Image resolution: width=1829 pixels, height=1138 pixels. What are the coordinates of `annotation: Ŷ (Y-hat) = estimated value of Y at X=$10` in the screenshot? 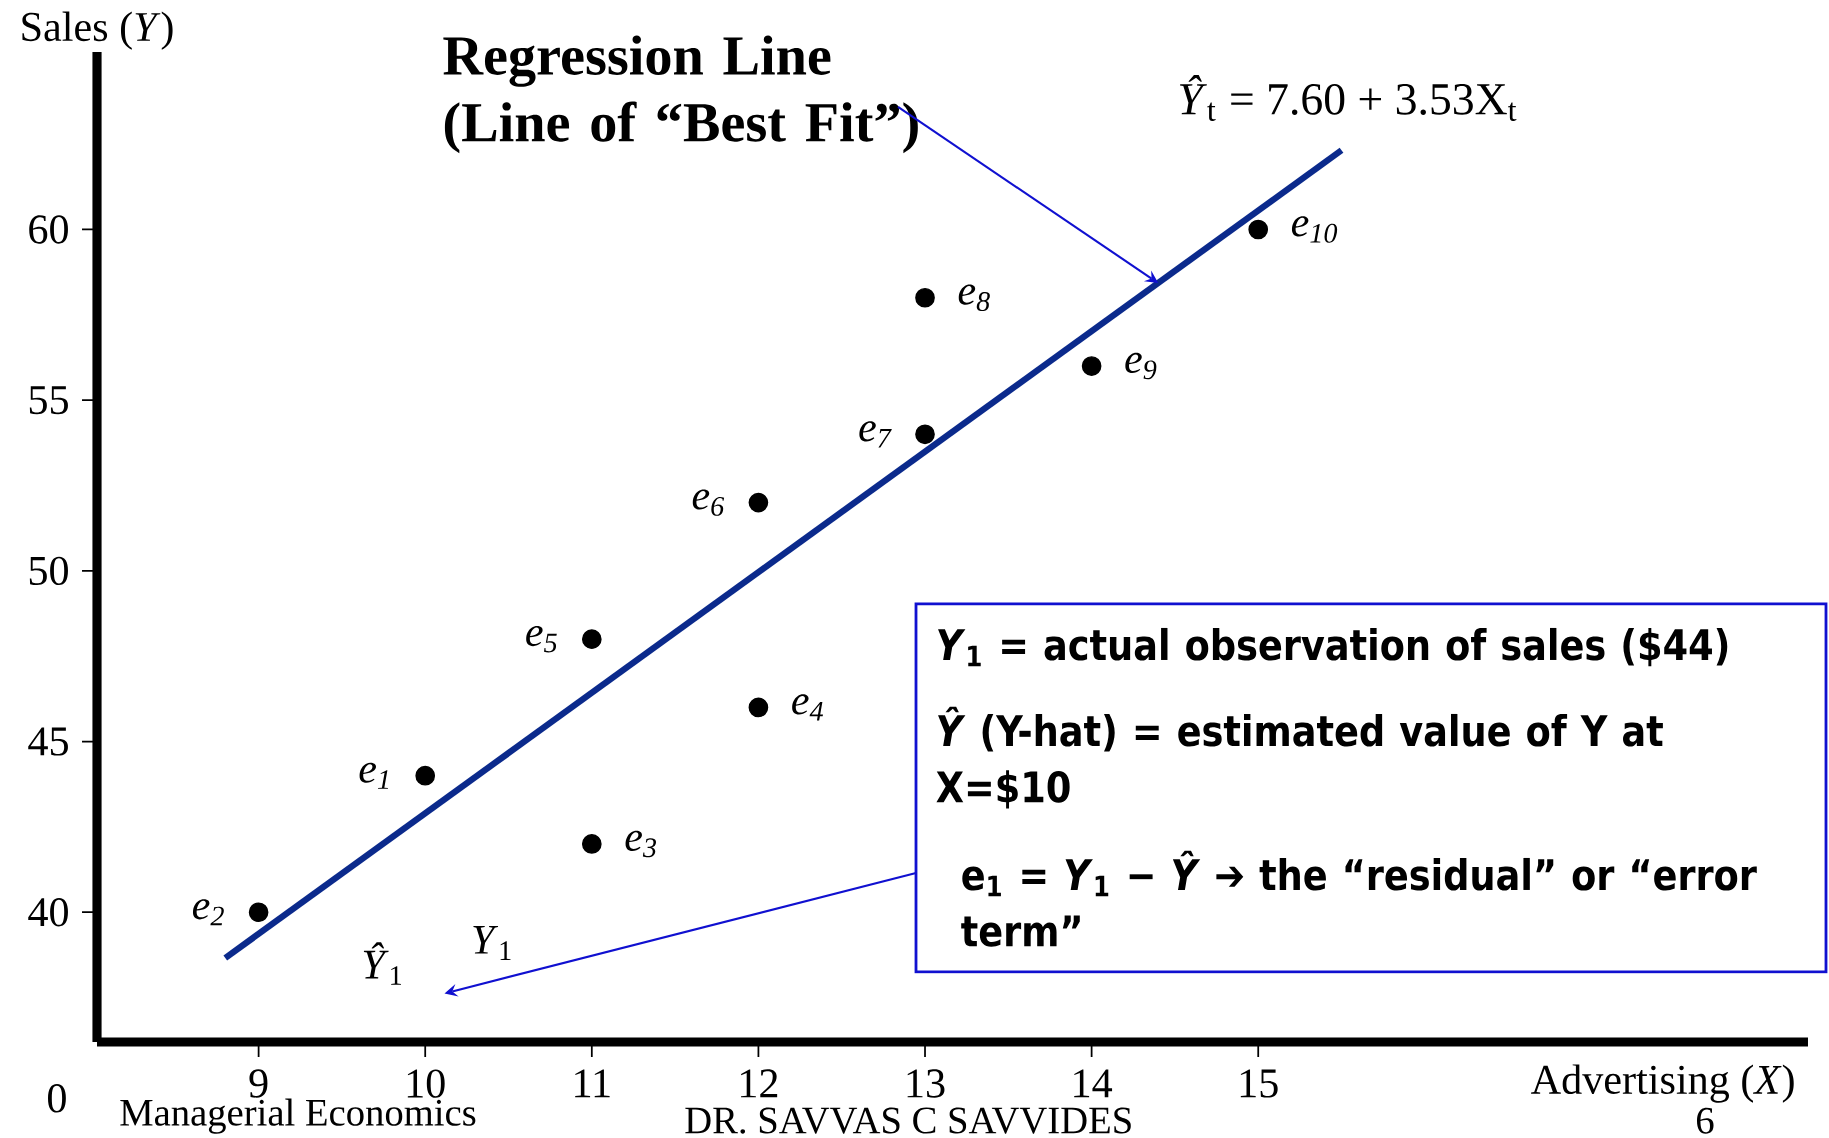 It's located at (1299, 757).